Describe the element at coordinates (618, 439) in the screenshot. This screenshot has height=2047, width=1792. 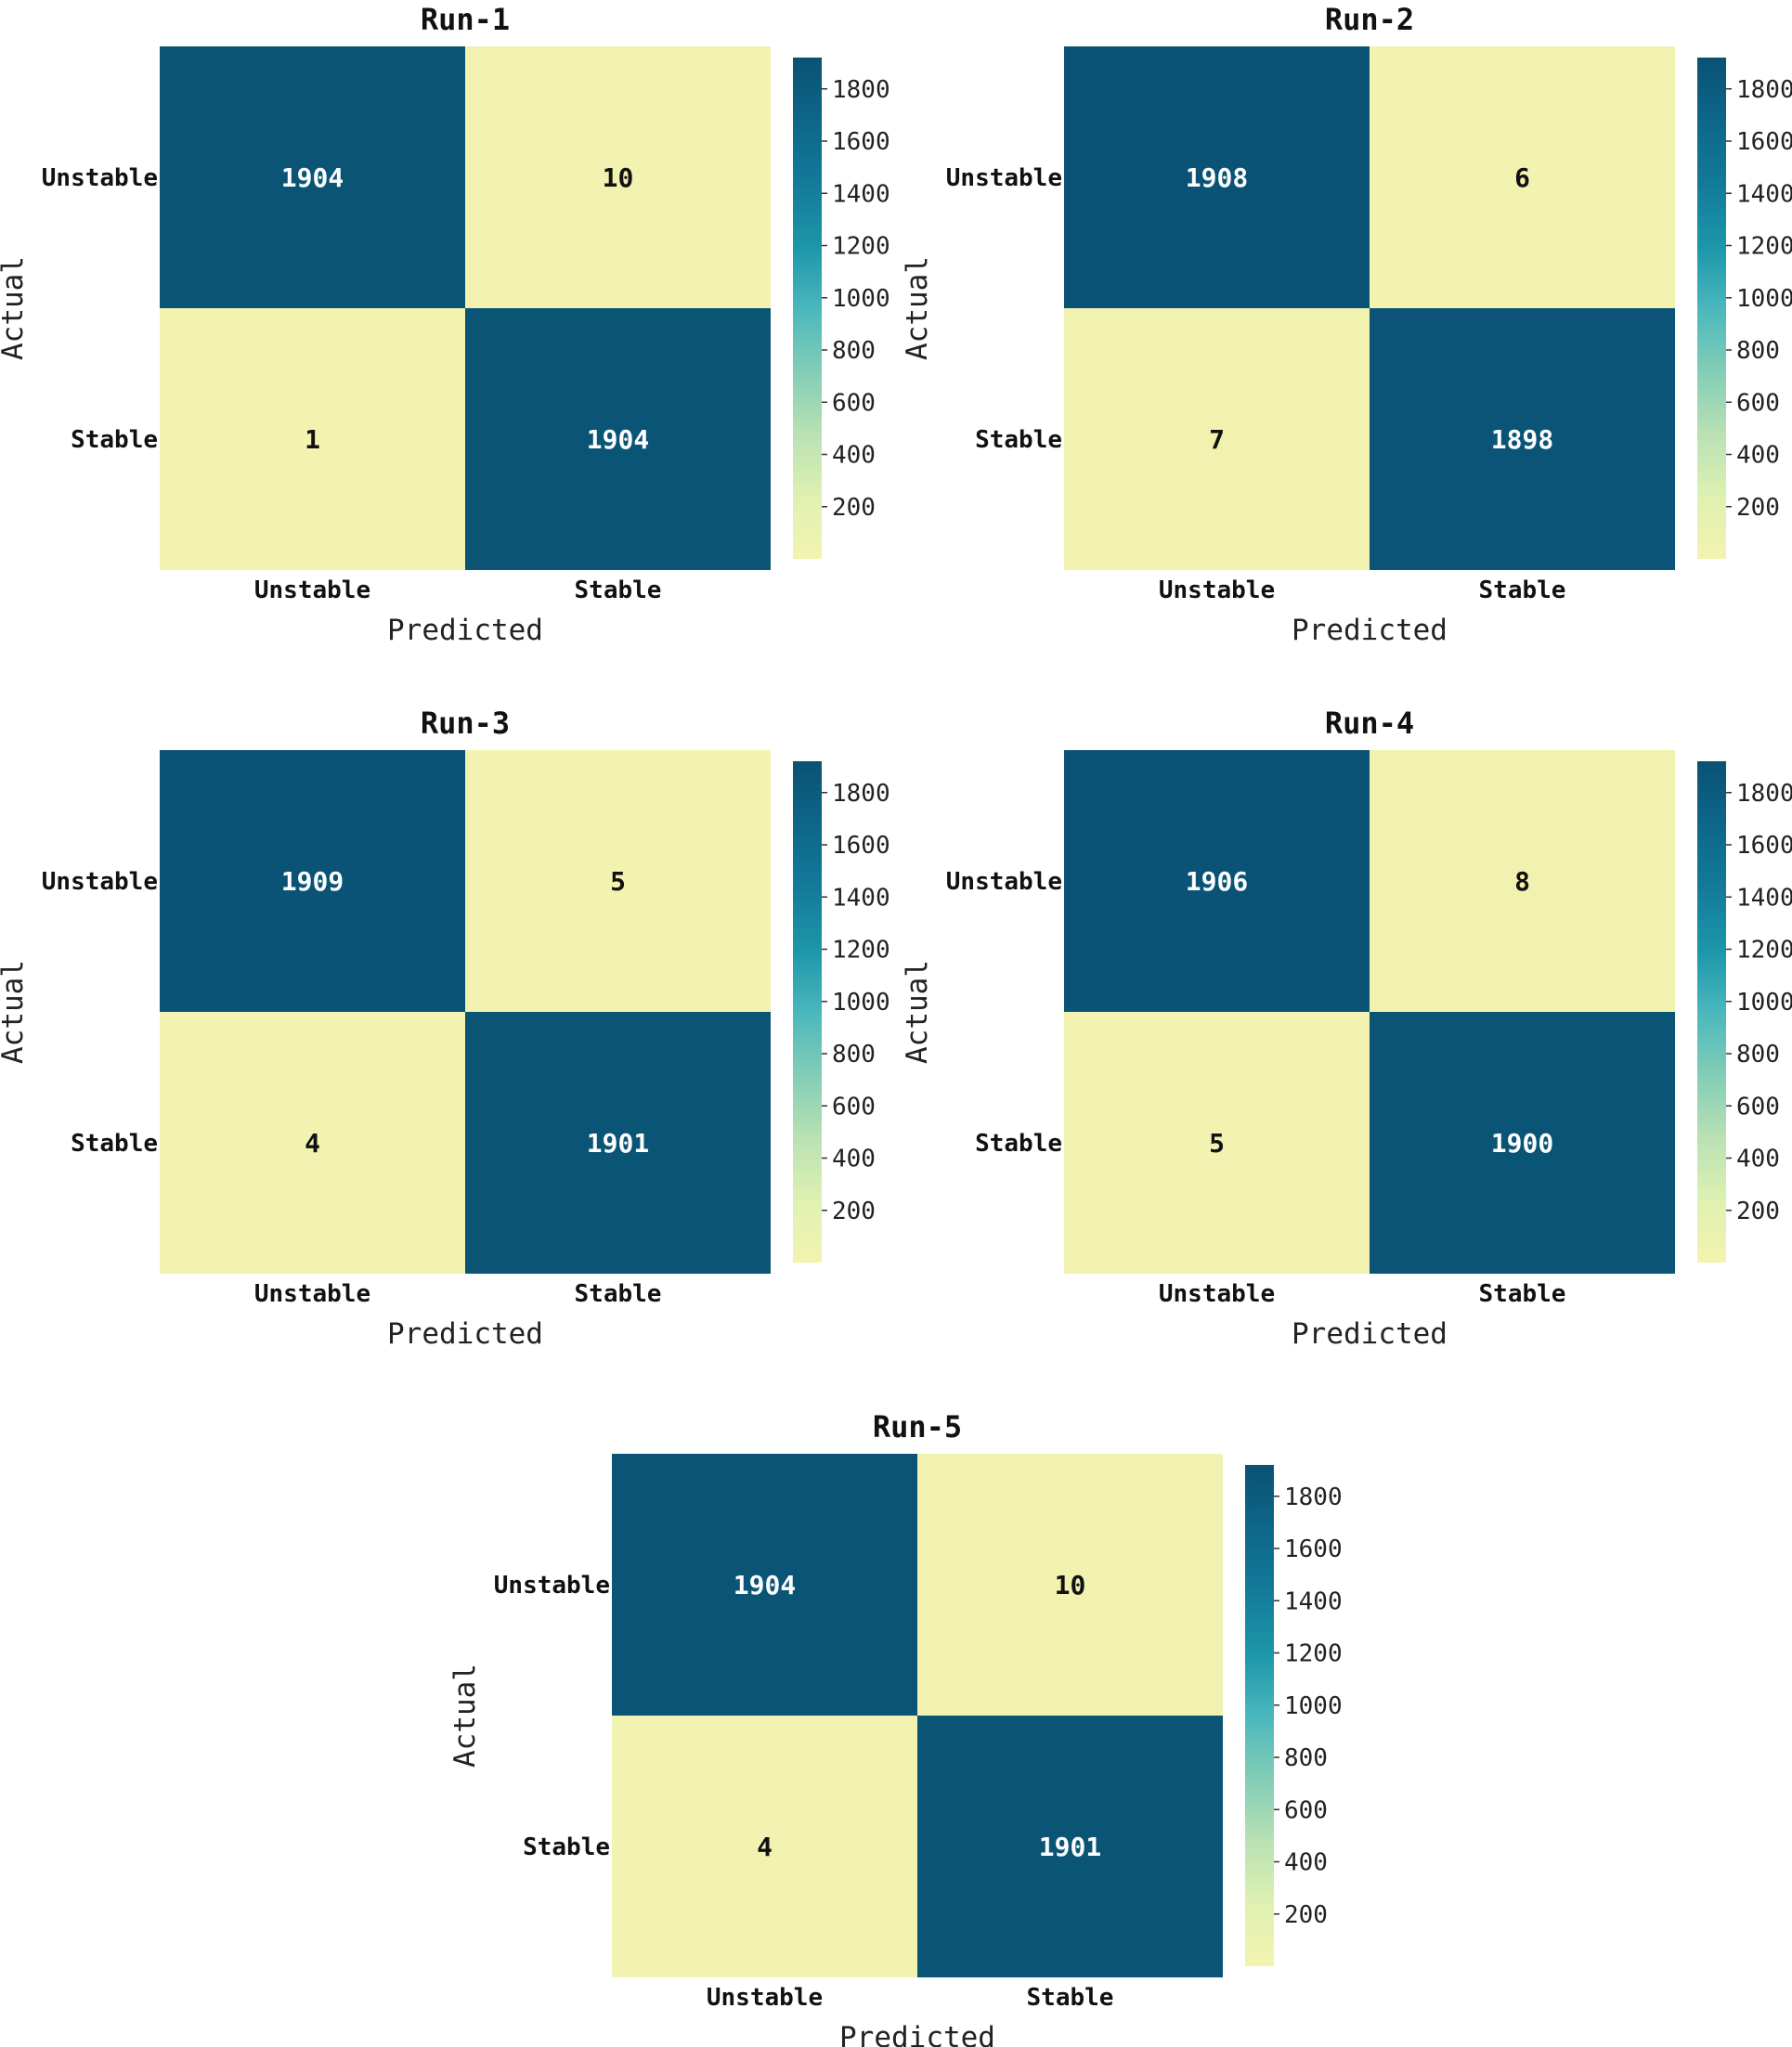
I see `cell-value-label: 1904` at that location.